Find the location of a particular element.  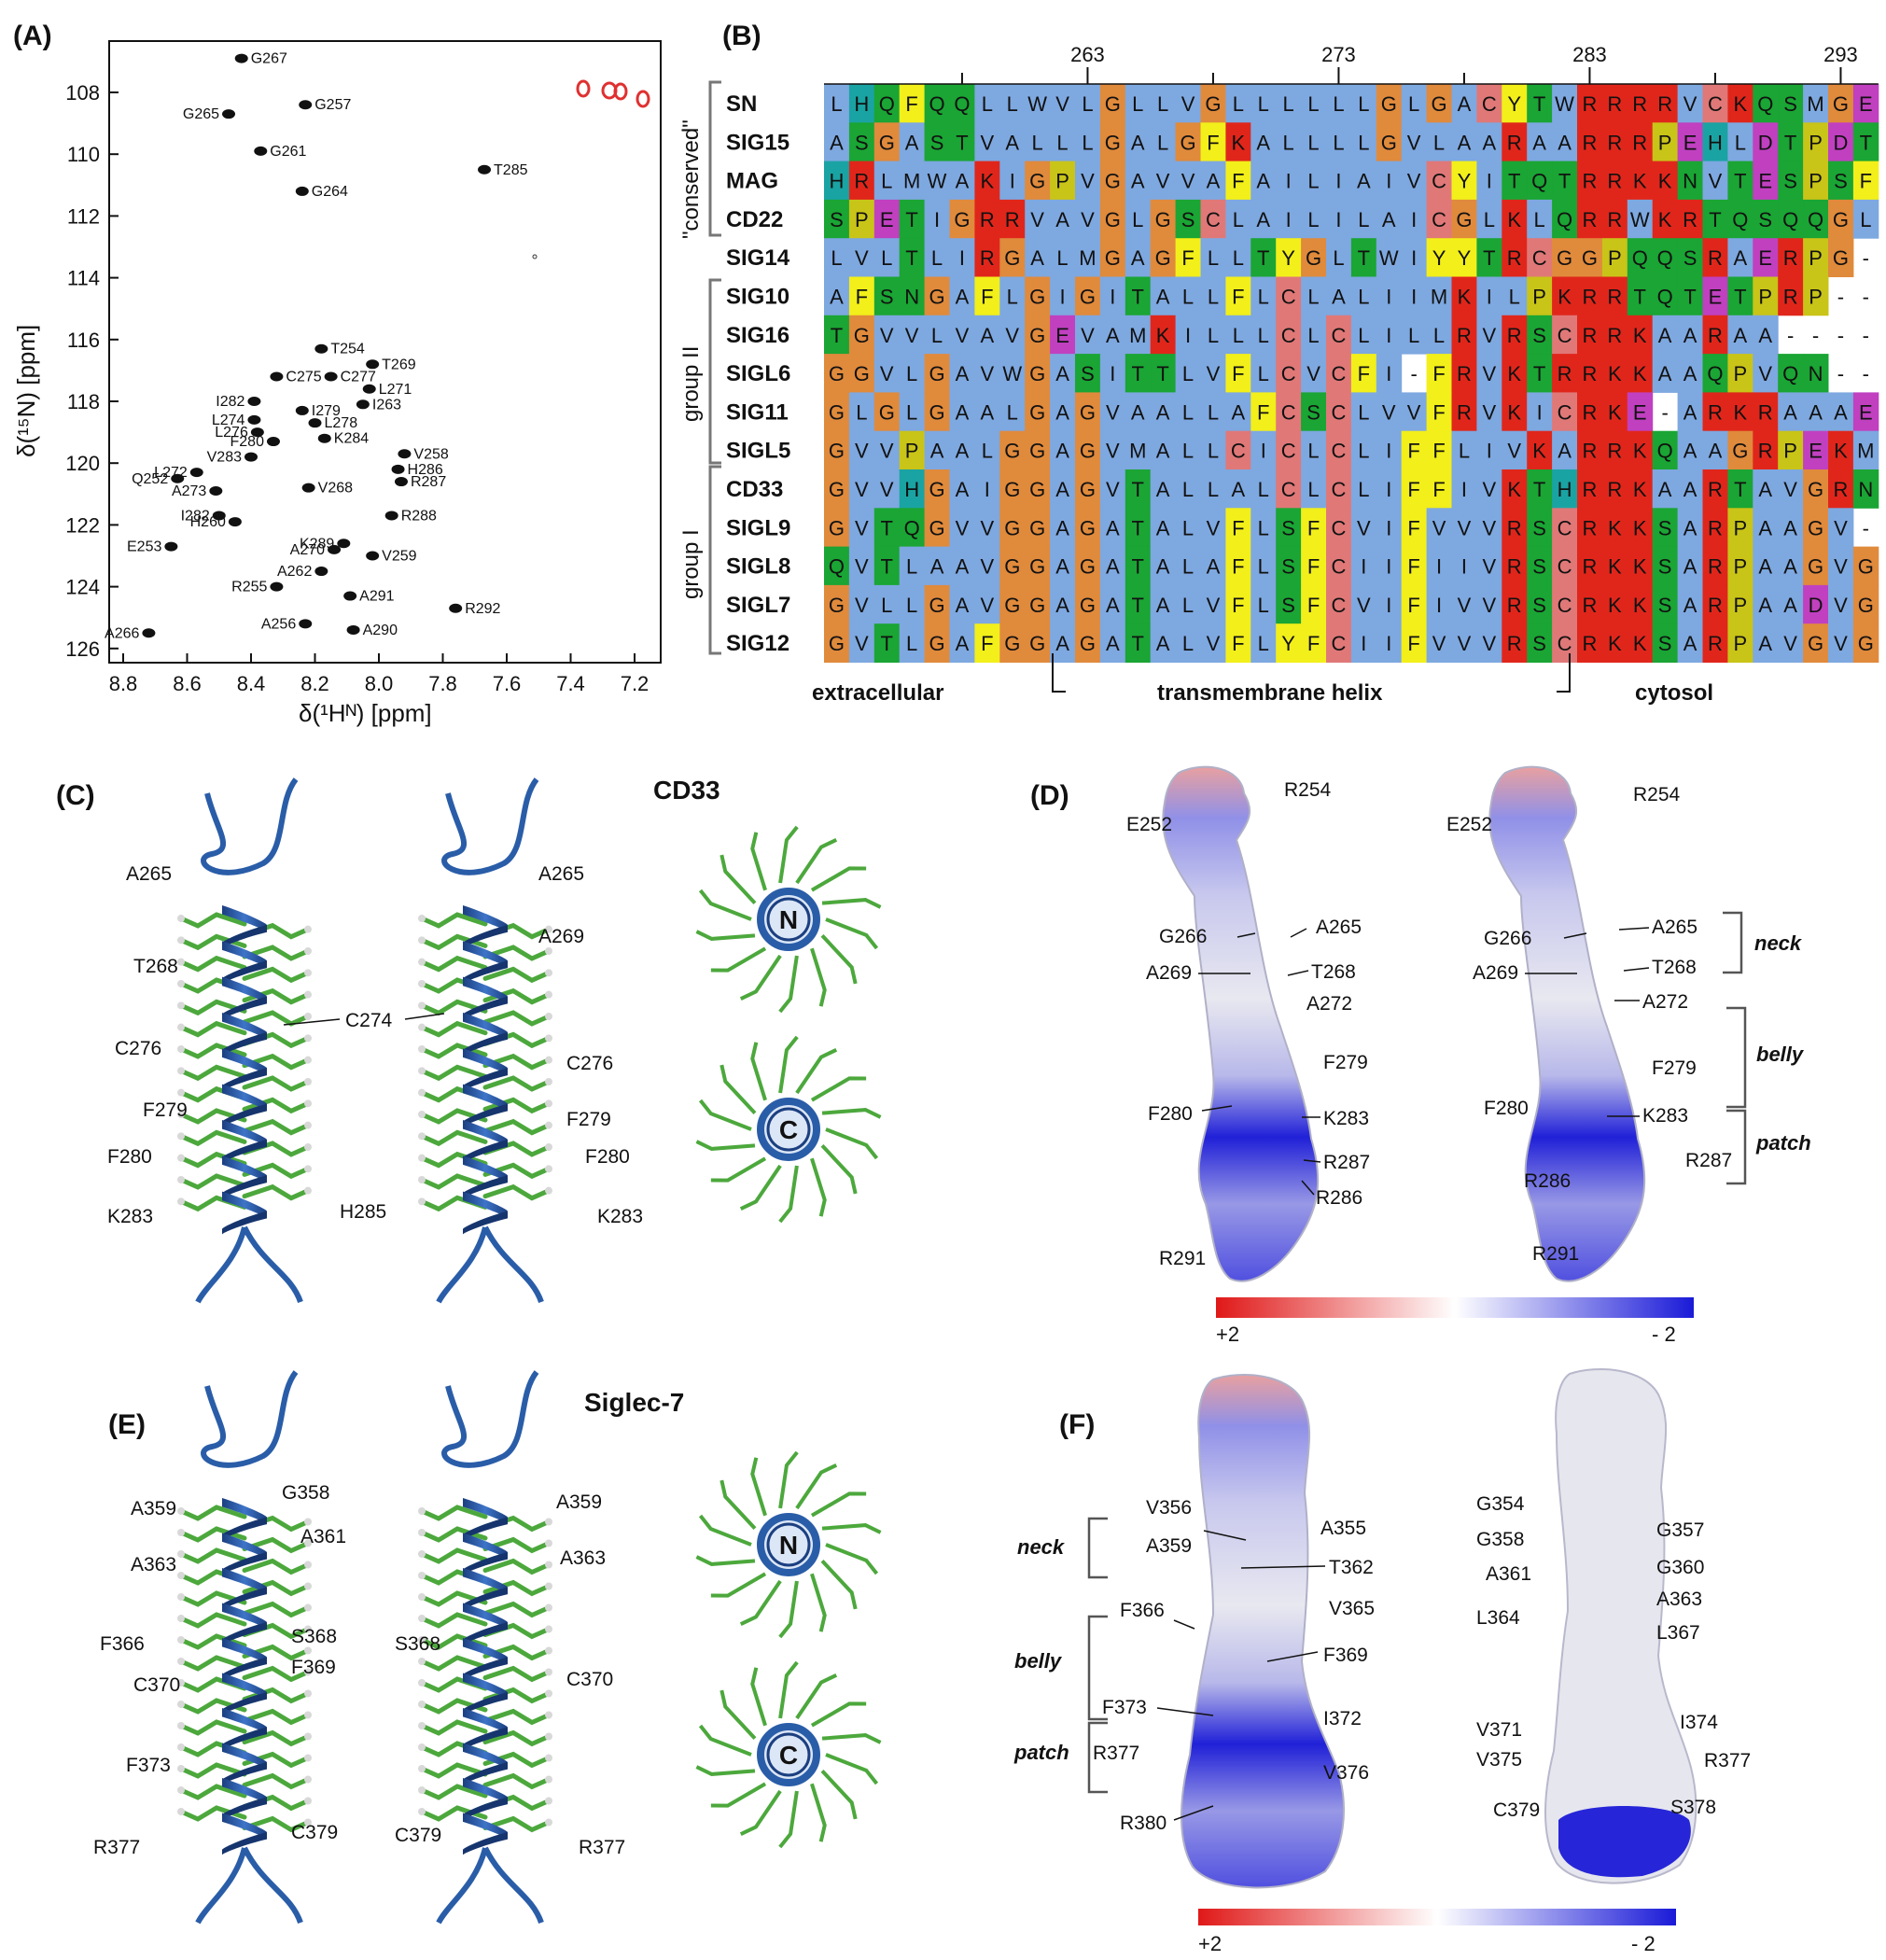

residue-letter: Y is located at coordinates (1288, 643).